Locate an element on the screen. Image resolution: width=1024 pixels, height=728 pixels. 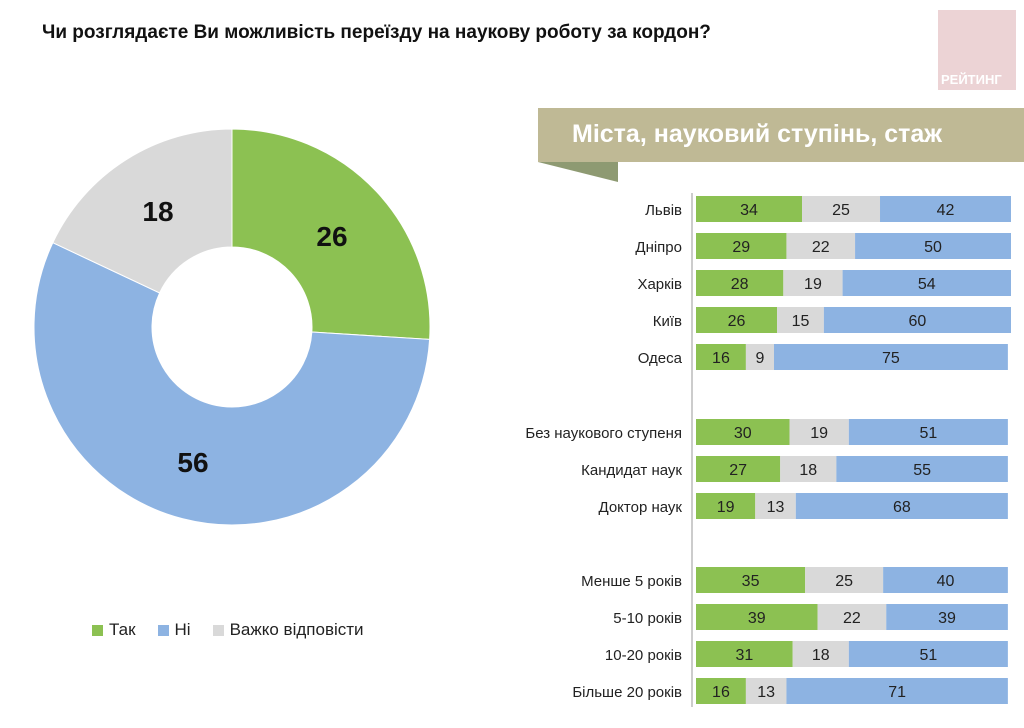
bar-value-label: 71 is located at coordinates (897, 692).